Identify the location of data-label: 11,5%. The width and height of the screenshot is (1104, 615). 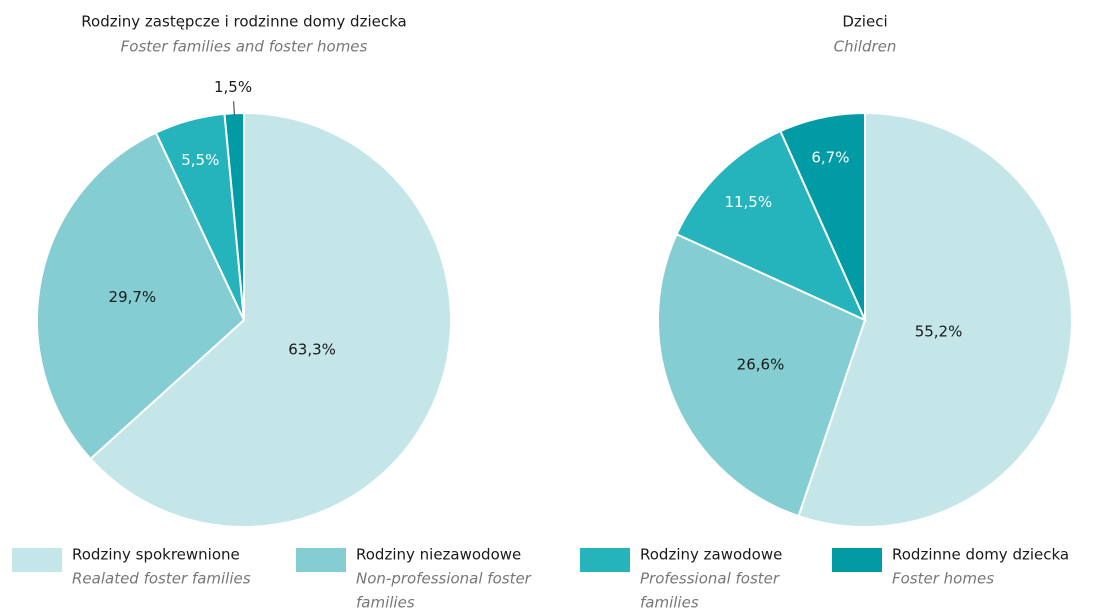
(748, 202).